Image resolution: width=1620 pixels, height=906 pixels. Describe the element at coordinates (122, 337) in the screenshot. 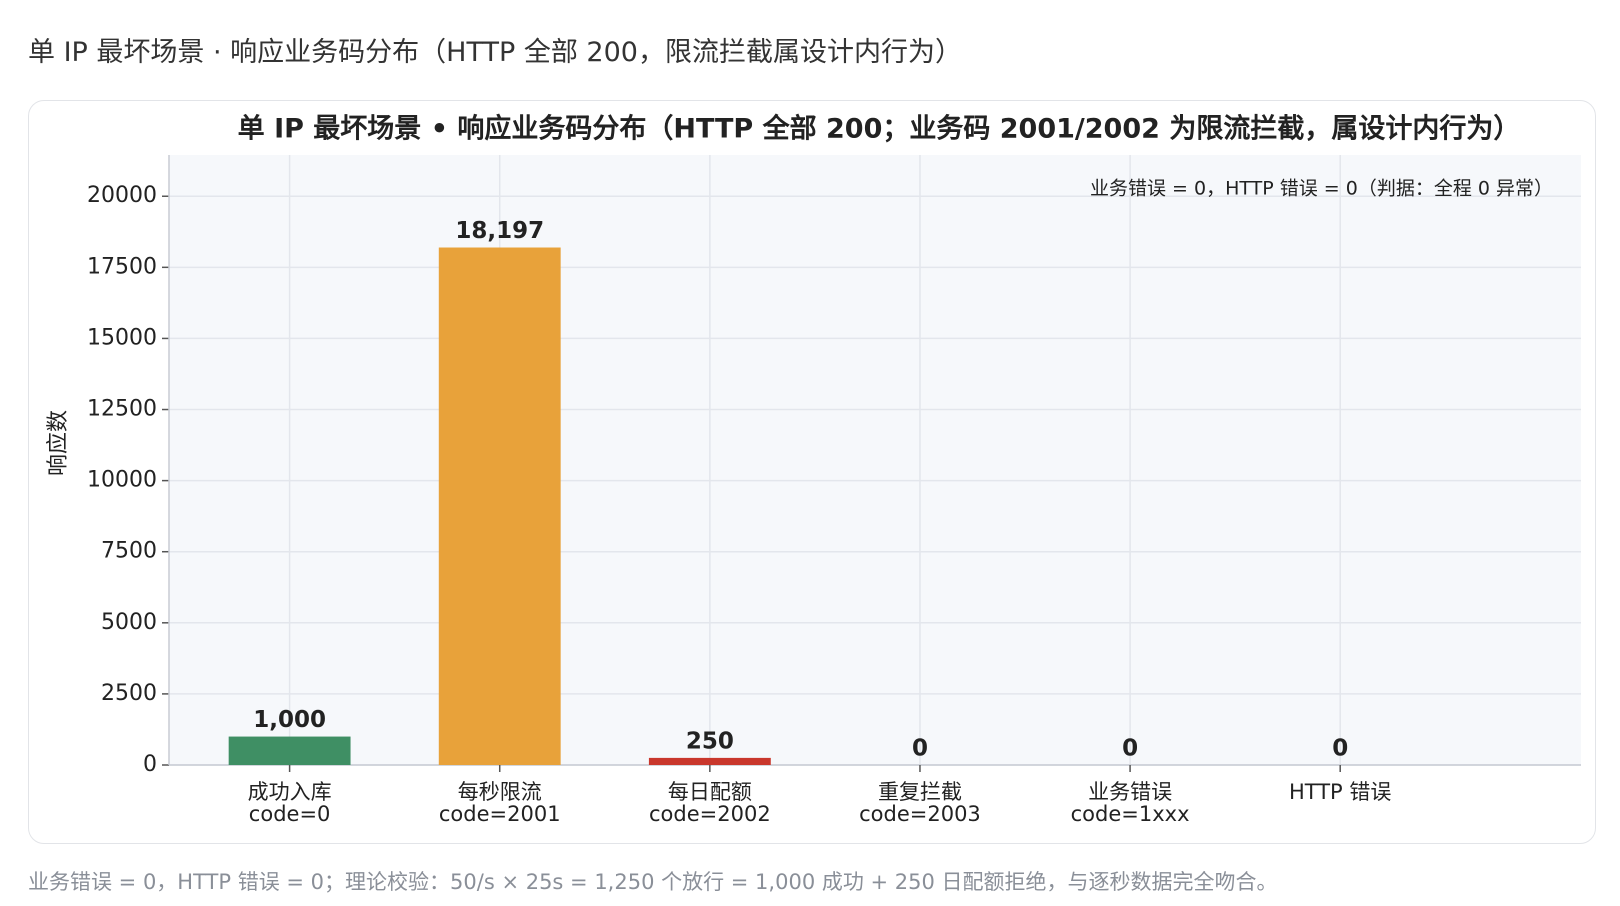

I see `y-tick-label: 15000` at that location.